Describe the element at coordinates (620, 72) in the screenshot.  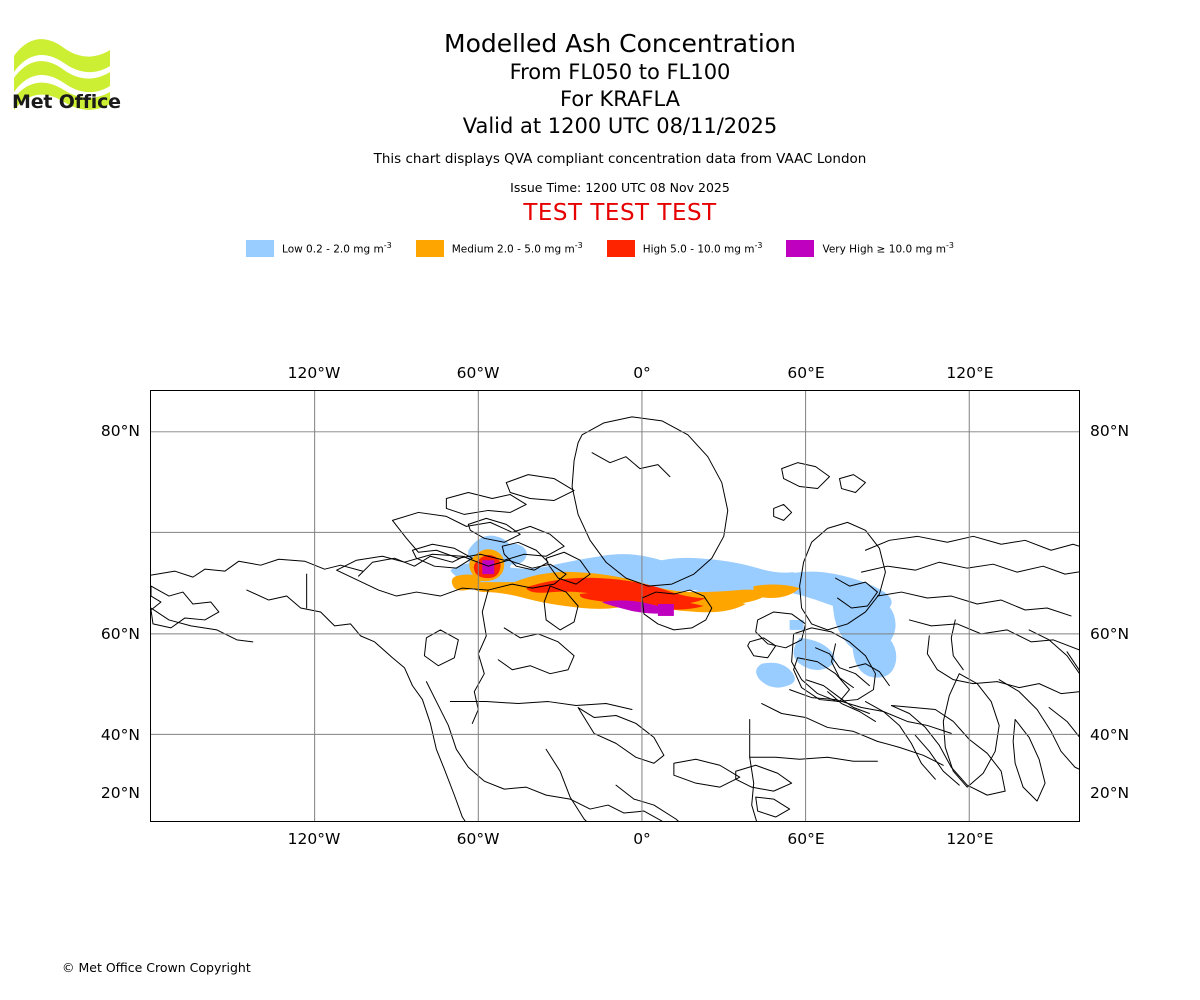
I see `flight-level-subtitle: From FL050 to FL100` at that location.